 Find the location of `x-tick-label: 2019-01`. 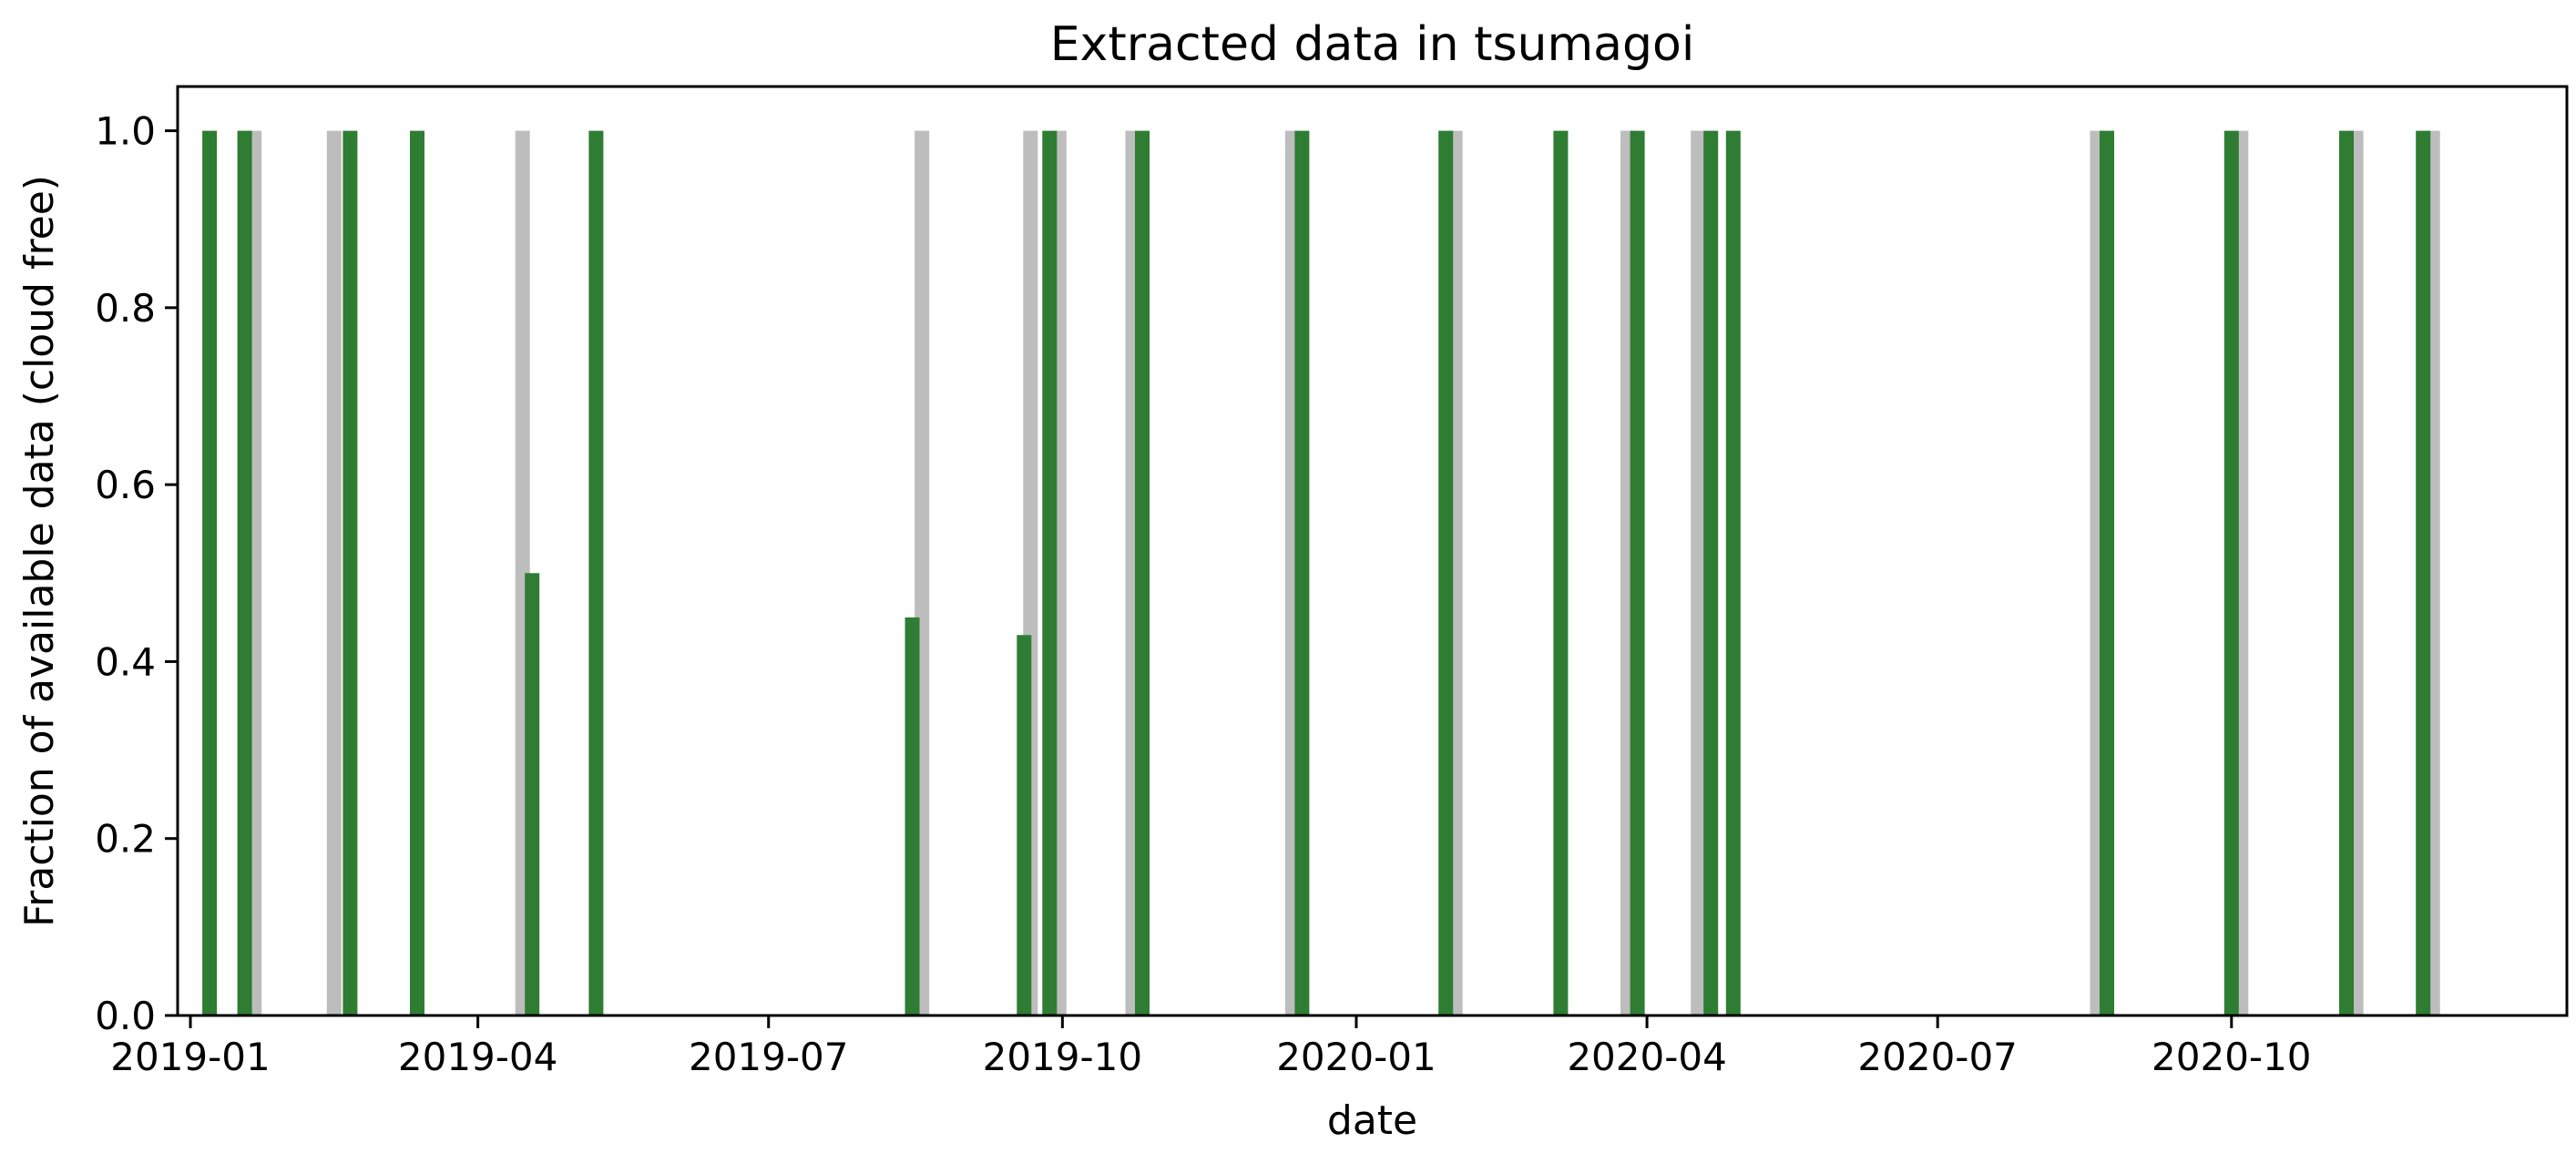

x-tick-label: 2019-01 is located at coordinates (190, 1057).